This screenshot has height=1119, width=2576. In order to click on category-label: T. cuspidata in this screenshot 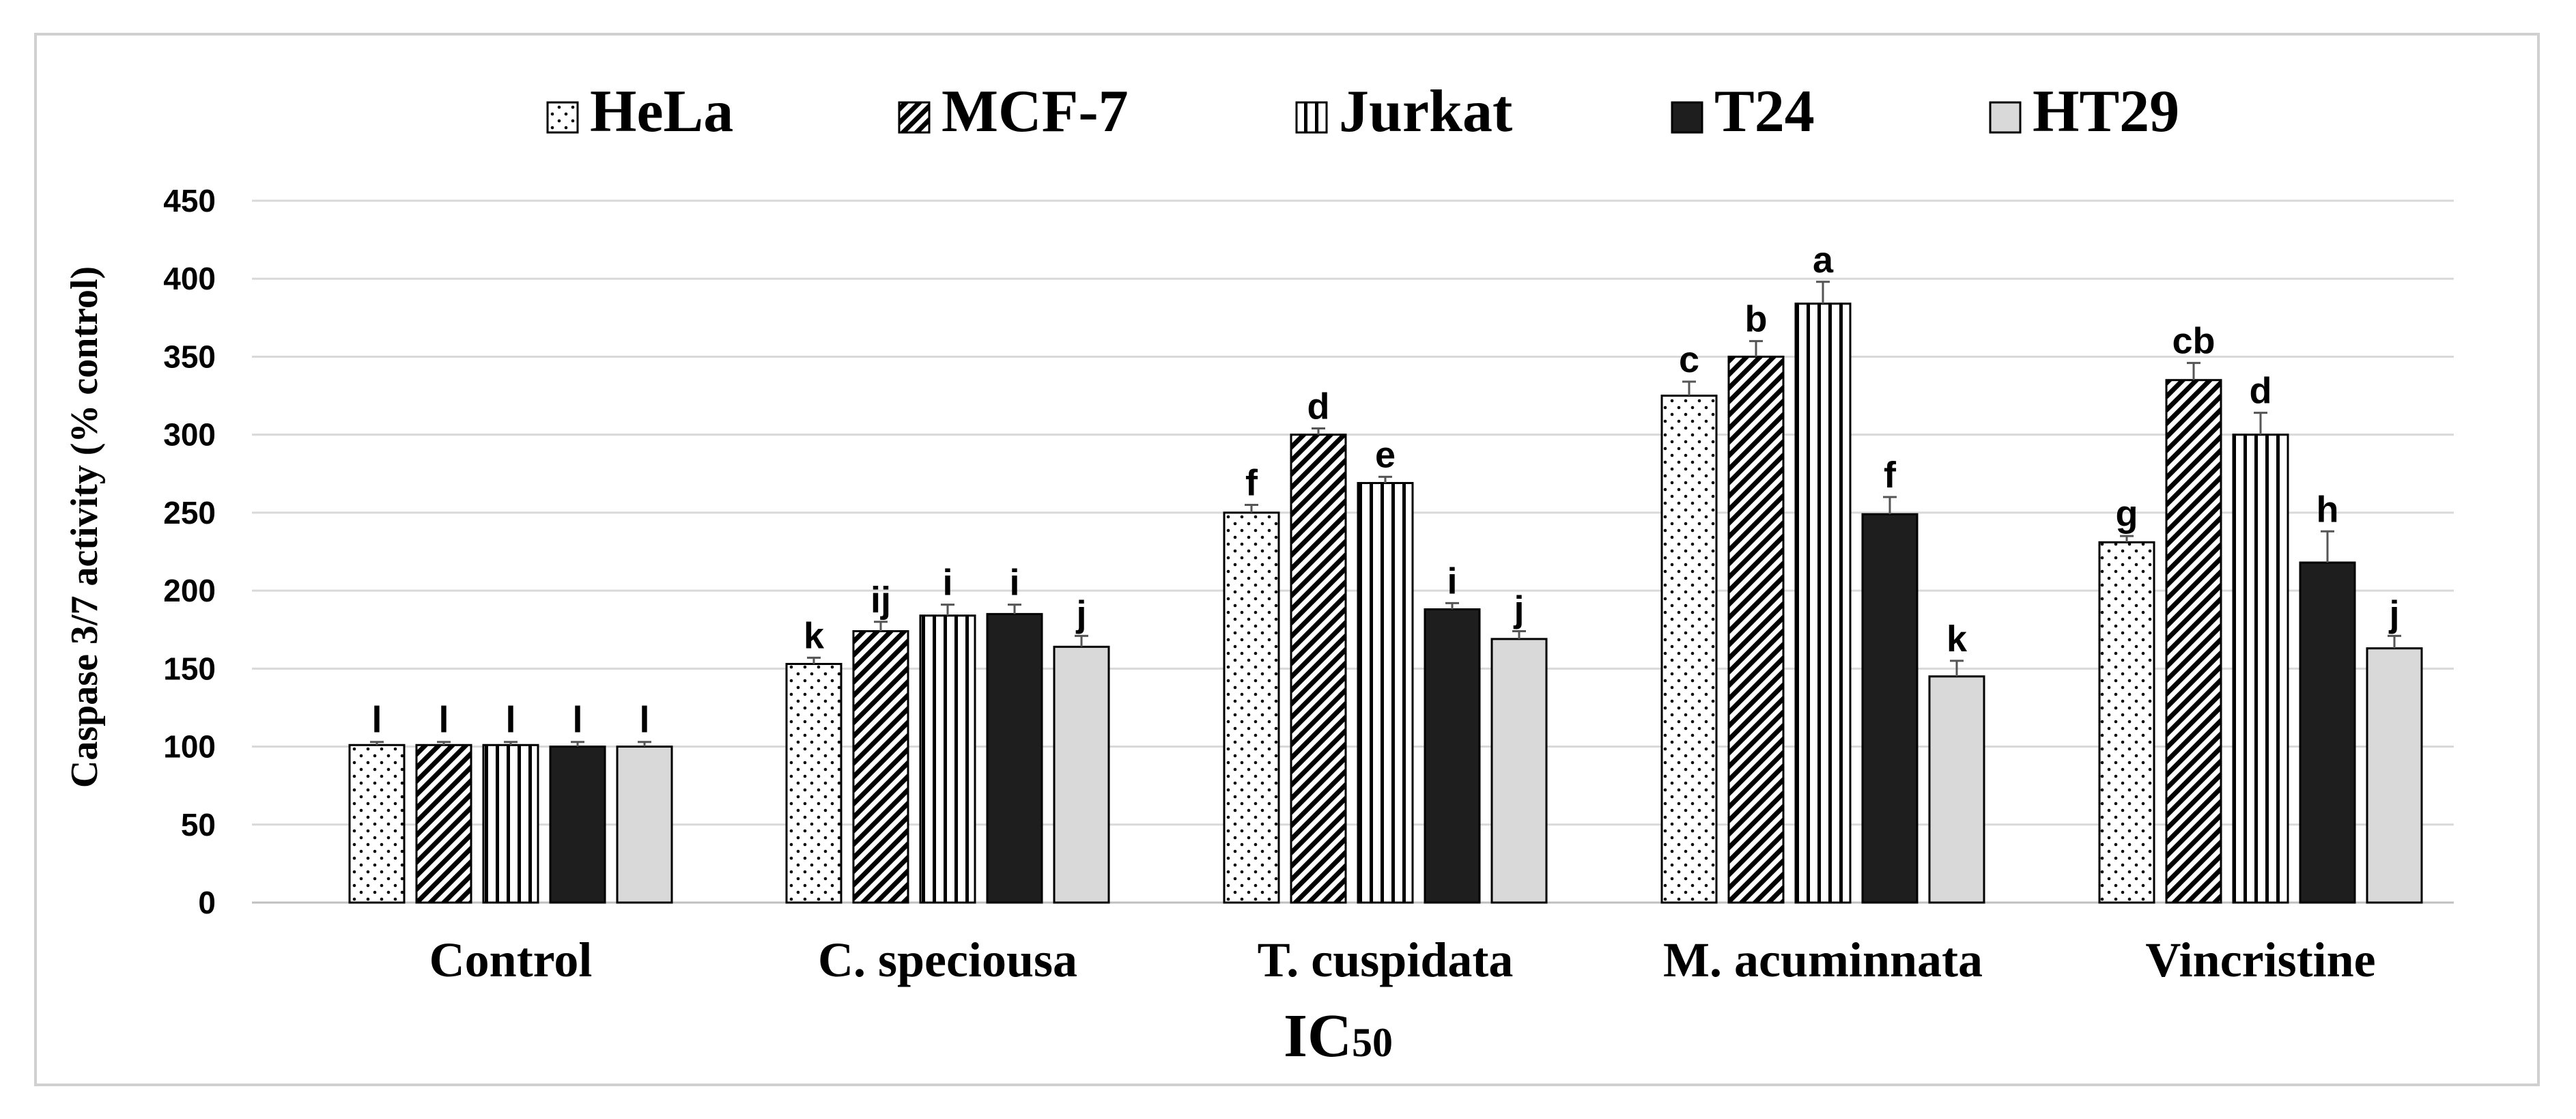, I will do `click(1386, 960)`.